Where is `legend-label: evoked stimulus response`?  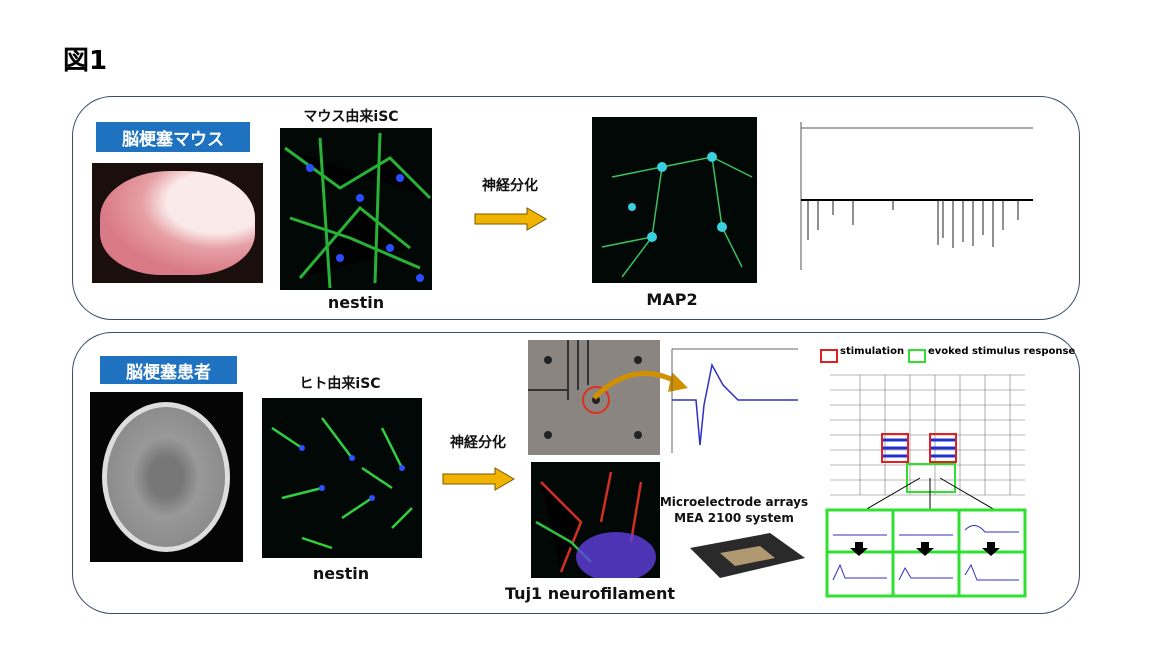
legend-label: evoked stimulus response is located at coordinates (1002, 351).